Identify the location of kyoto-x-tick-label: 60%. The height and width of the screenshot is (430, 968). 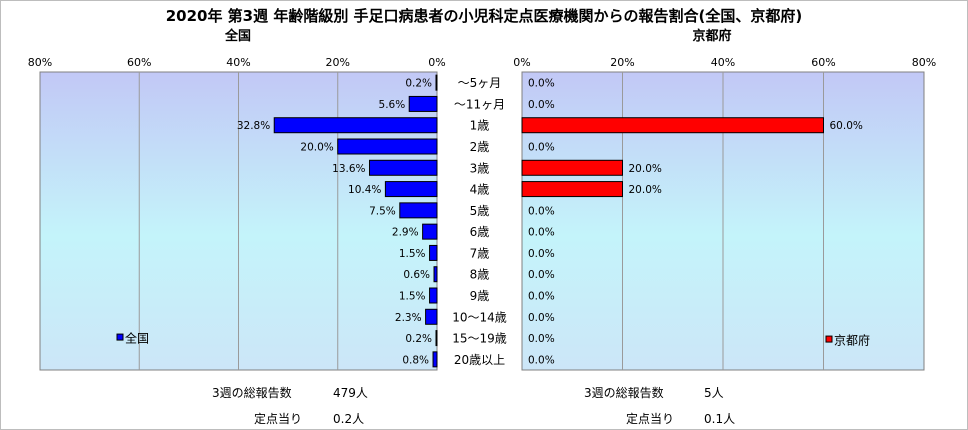
(823, 62).